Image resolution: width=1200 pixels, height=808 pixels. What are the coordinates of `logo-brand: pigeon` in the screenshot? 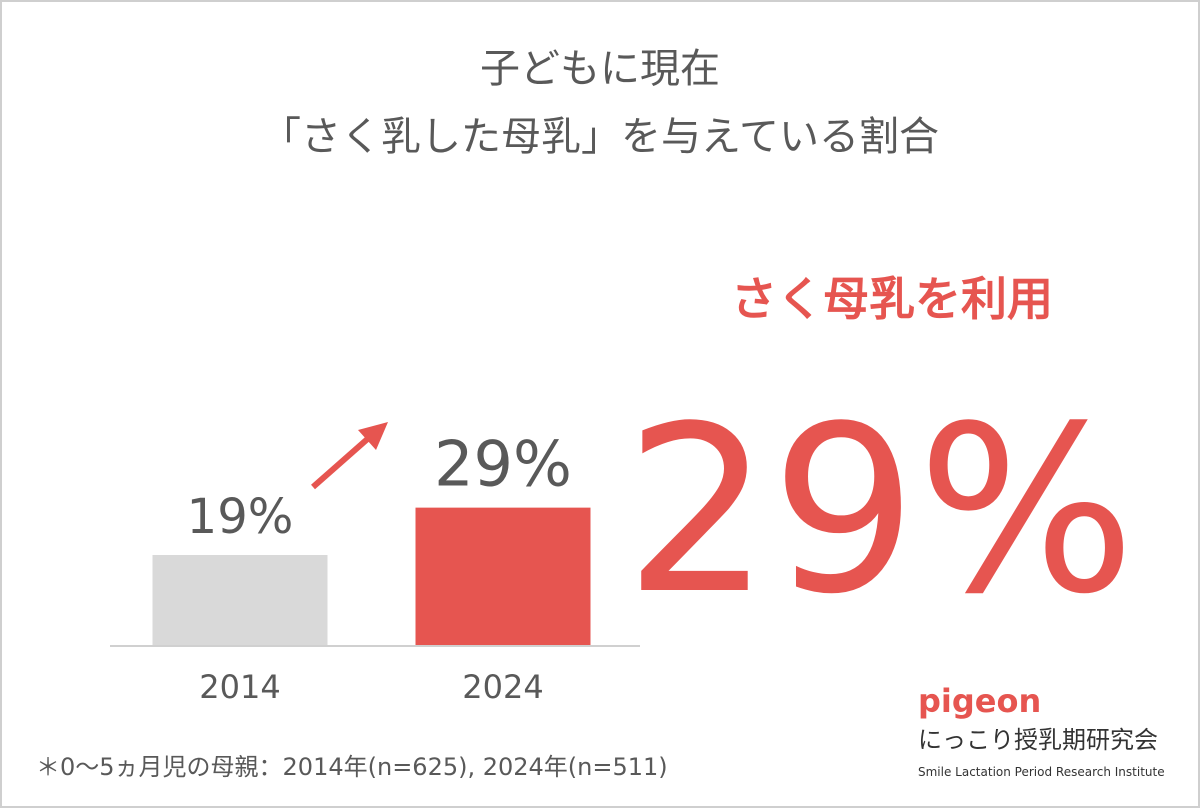 It's located at (979, 701).